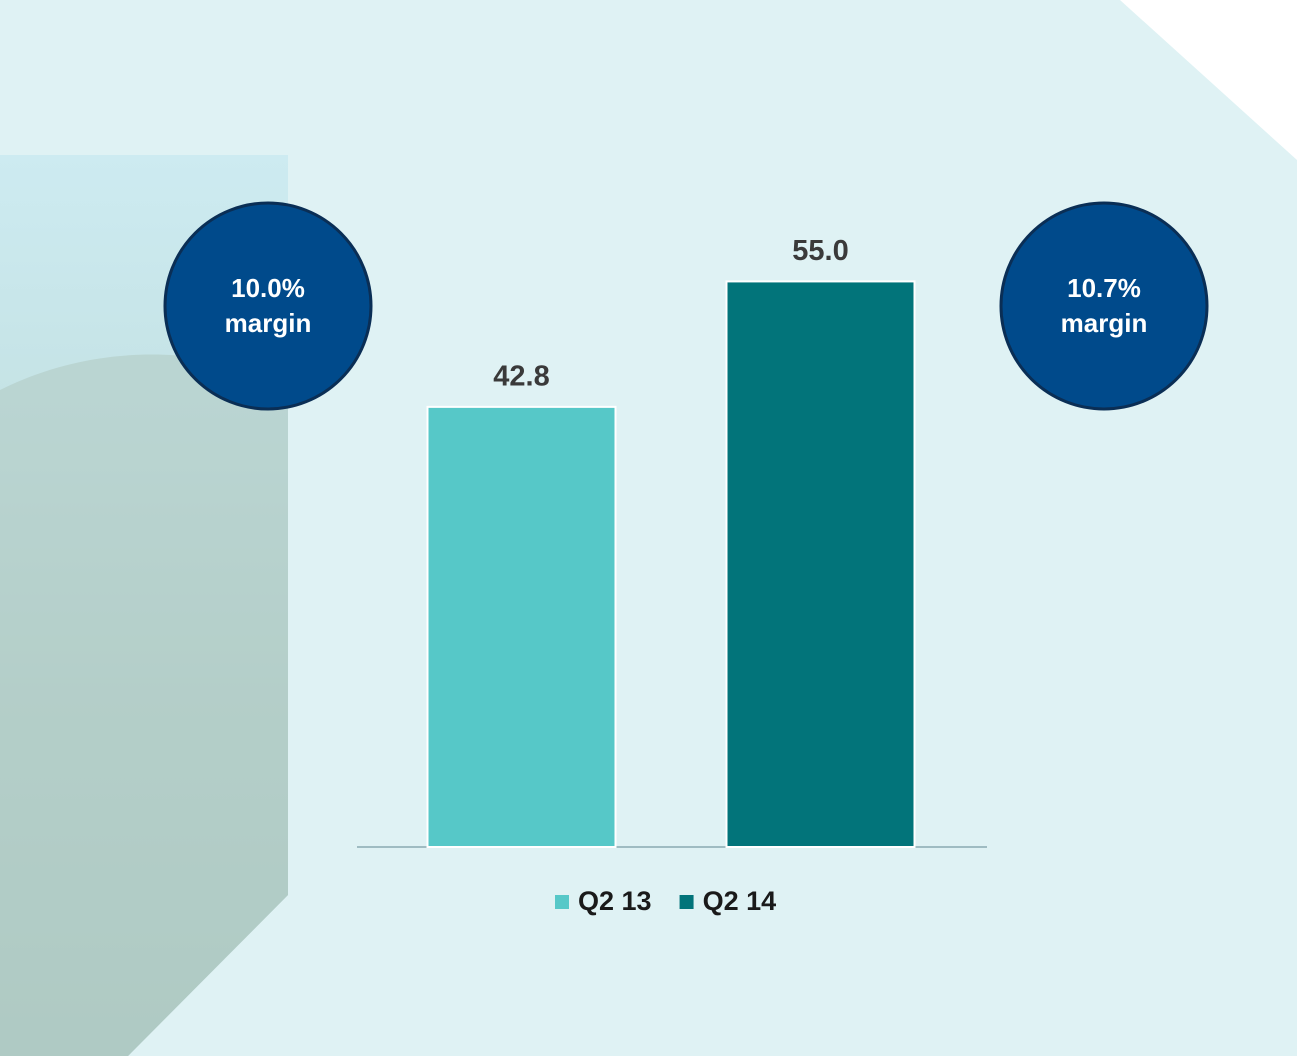 This screenshot has height=1056, width=1297. I want to click on data-label: 55.0, so click(820, 251).